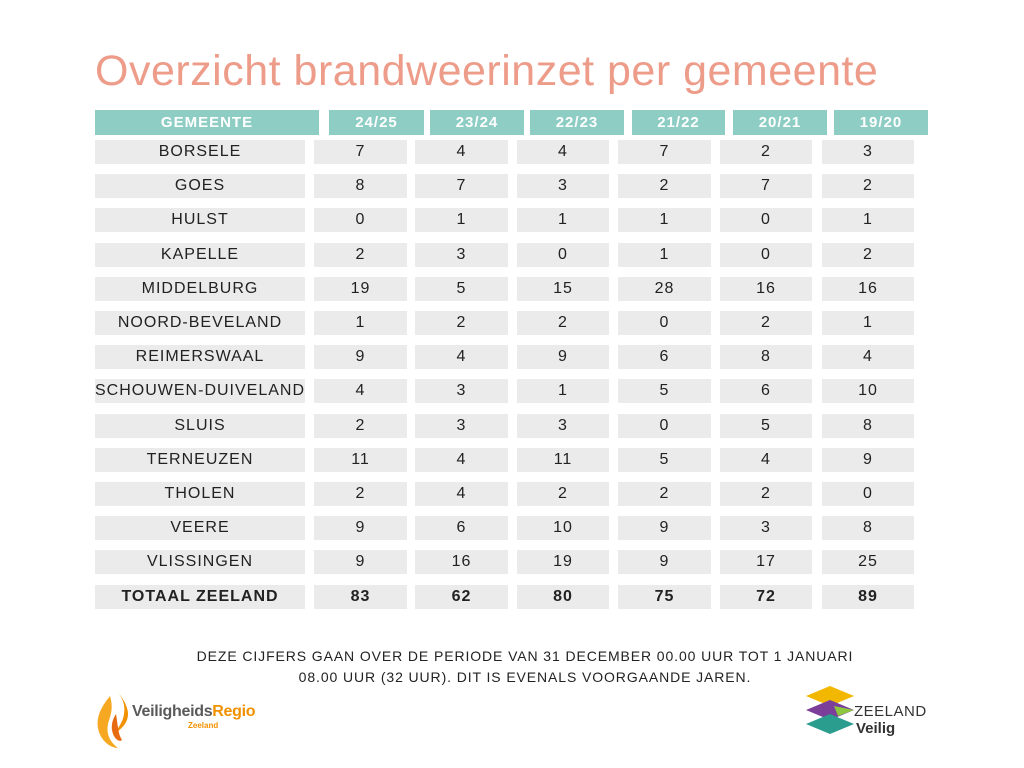  Describe the element at coordinates (200, 426) in the screenshot. I see `municipality-name-cell: SLUIS` at that location.